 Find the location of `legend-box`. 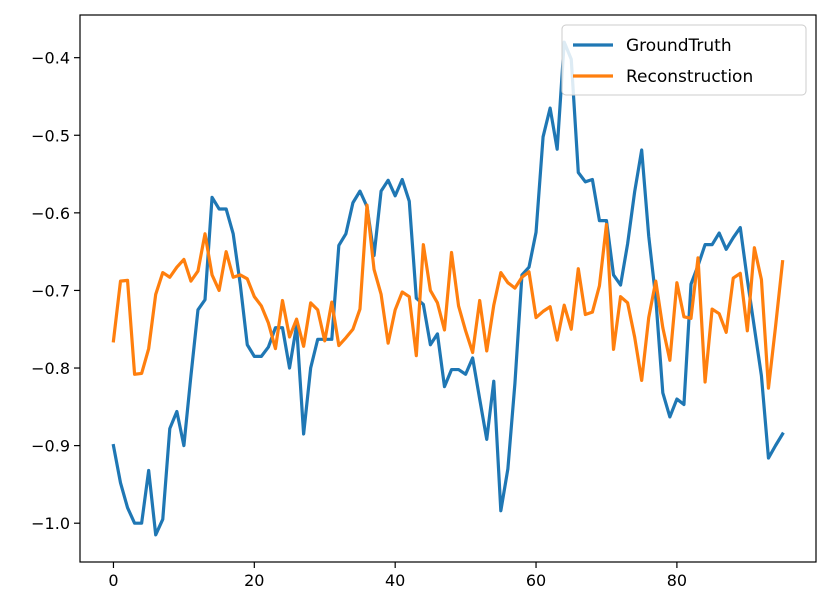

legend-box is located at coordinates (684, 60).